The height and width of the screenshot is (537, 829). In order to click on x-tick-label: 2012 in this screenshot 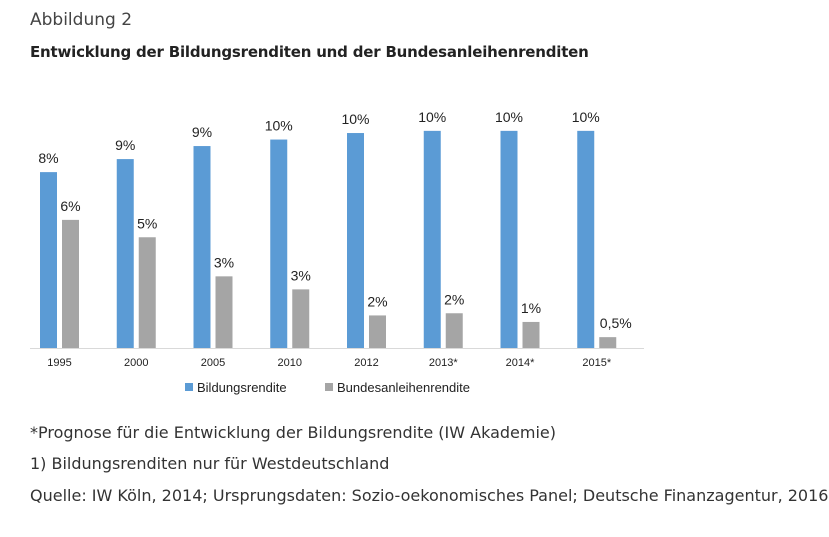, I will do `click(366, 363)`.